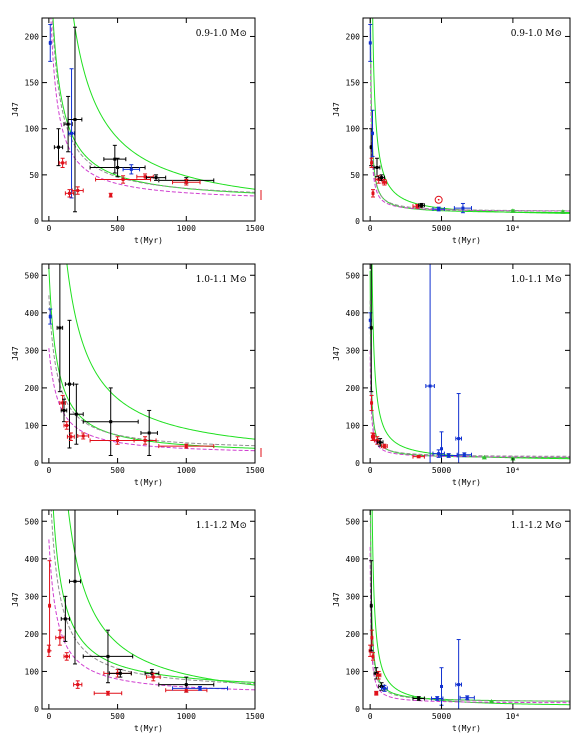 This screenshot has width=580, height=739. I want to click on x-tick-label: 1500, so click(254, 716).